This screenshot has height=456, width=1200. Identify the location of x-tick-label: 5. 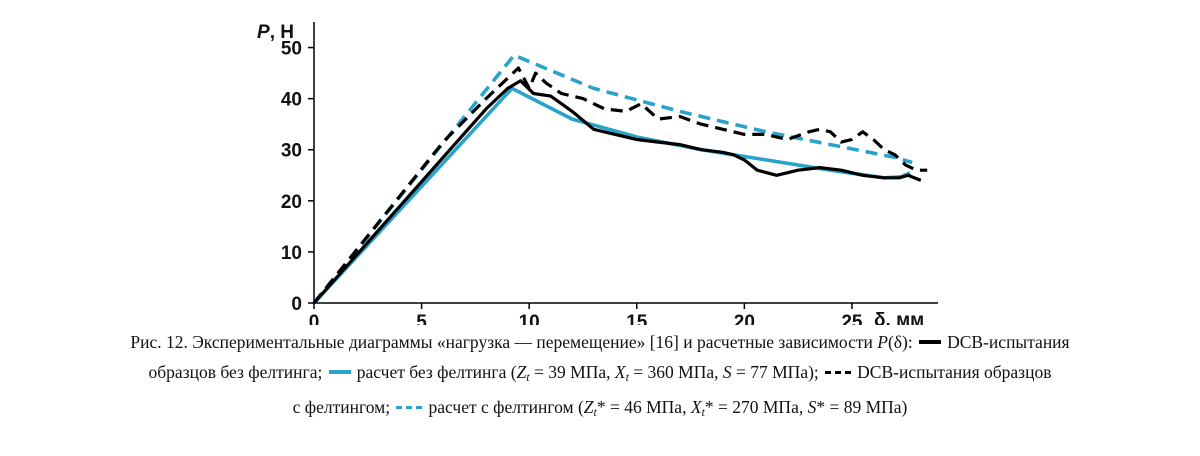
(421, 318).